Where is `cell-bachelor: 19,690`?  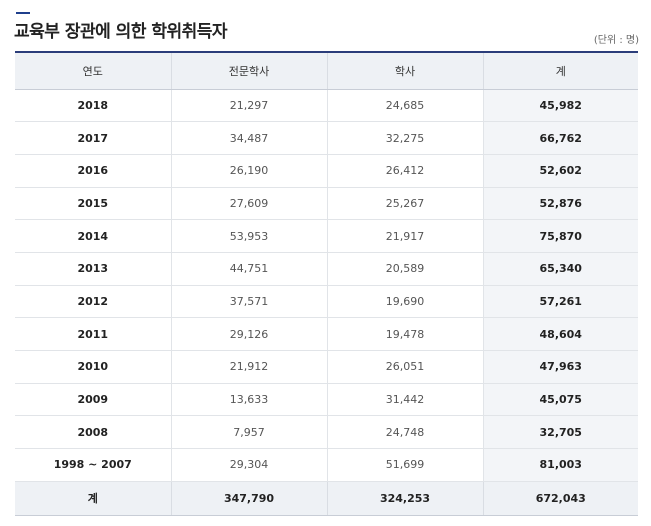
cell-bachelor: 19,690 is located at coordinates (404, 302).